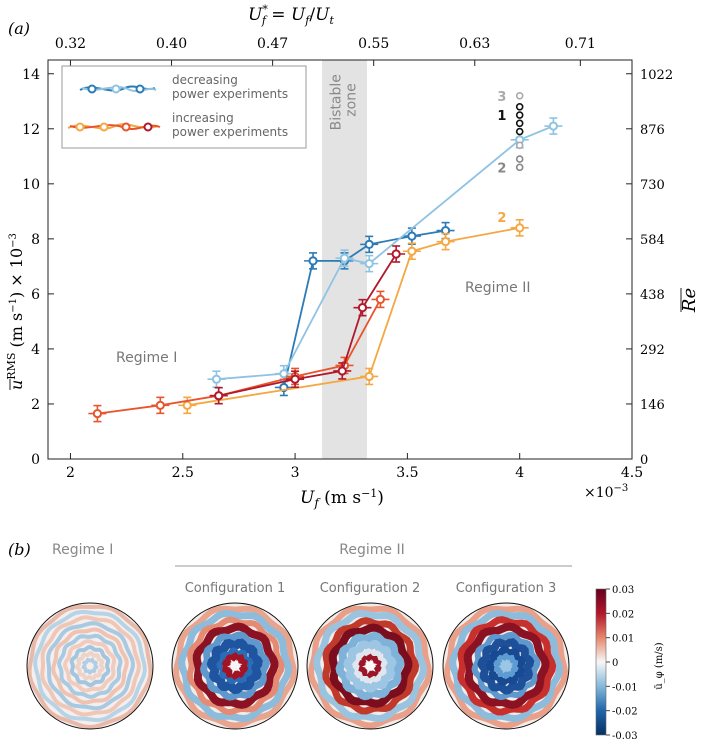 The height and width of the screenshot is (749, 706). What do you see at coordinates (351, 99) in the screenshot?
I see `bistable-zone-line2: zone` at bounding box center [351, 99].